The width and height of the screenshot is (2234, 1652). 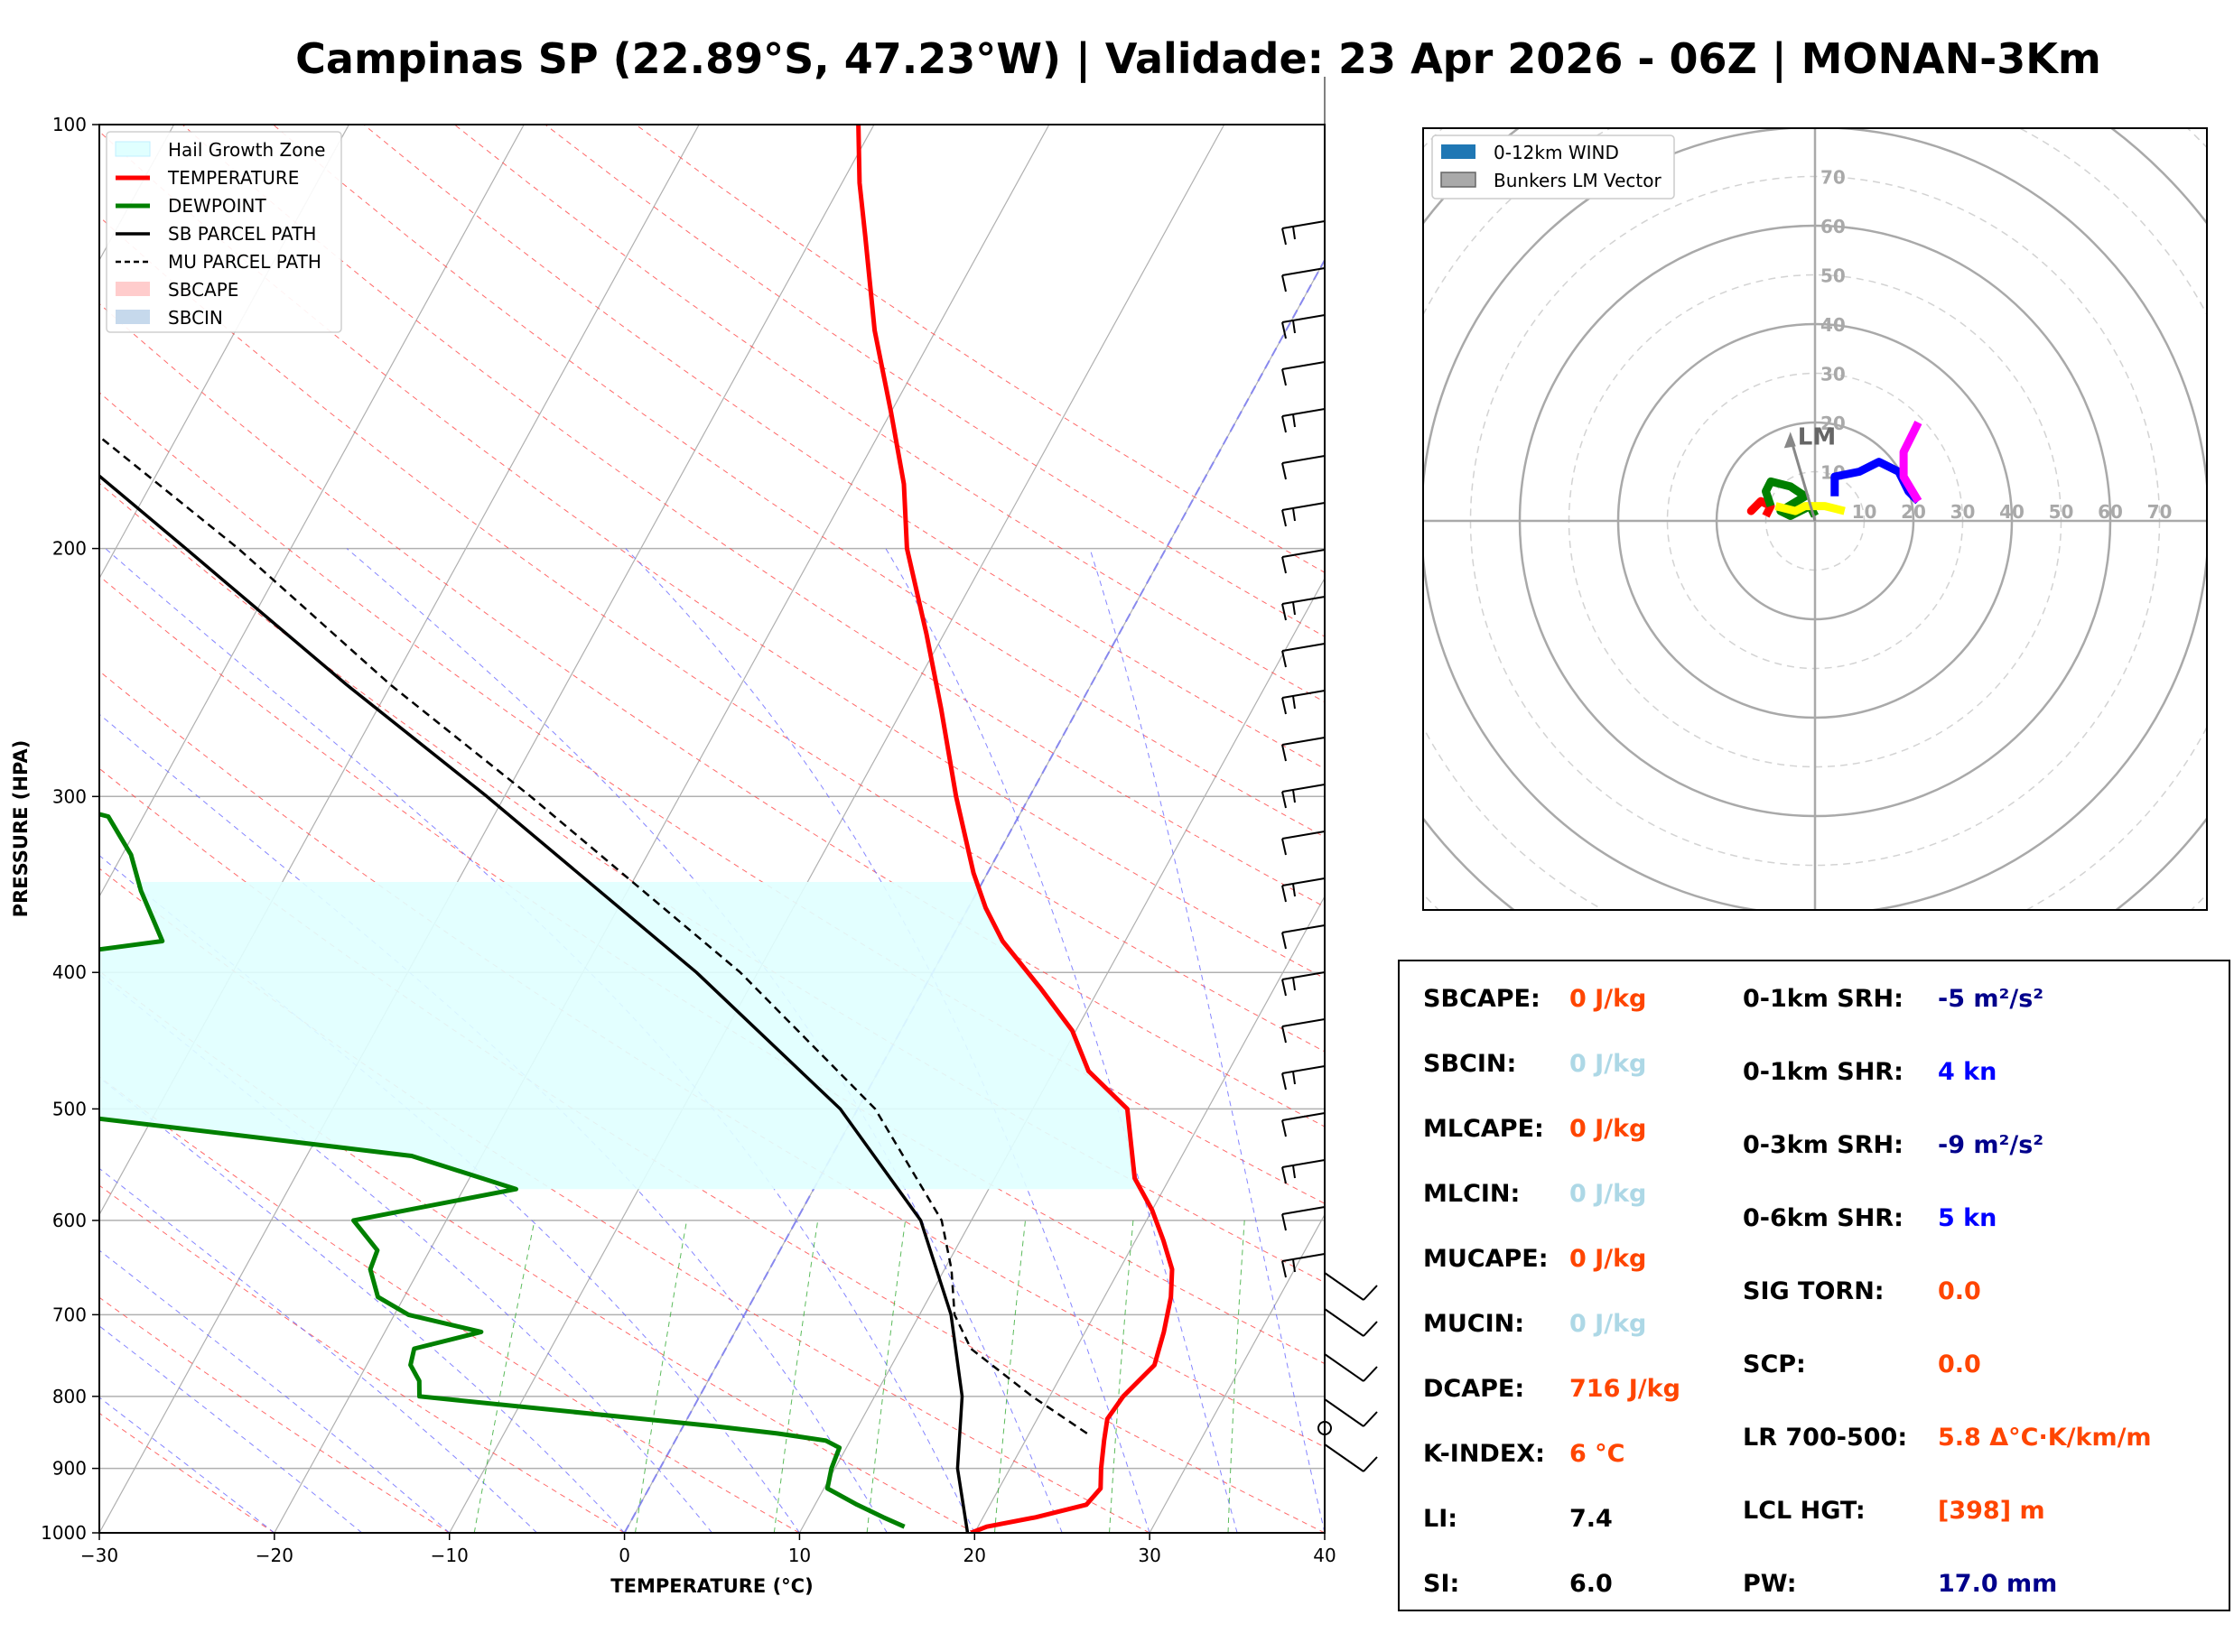 What do you see at coordinates (1998, 1584) in the screenshot?
I see `index-value: 17.0 mm` at bounding box center [1998, 1584].